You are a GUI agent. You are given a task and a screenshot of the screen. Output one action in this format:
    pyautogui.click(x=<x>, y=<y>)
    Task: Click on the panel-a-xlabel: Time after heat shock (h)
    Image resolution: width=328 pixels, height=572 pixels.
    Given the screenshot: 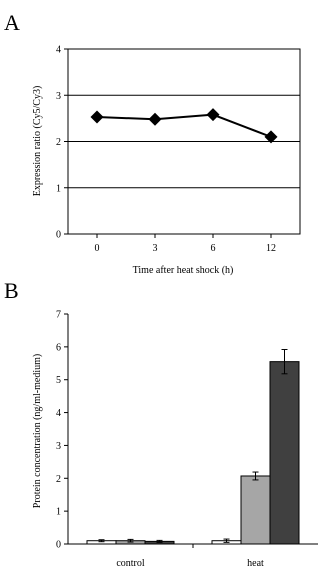 What is the action you would take?
    pyautogui.click(x=183, y=270)
    